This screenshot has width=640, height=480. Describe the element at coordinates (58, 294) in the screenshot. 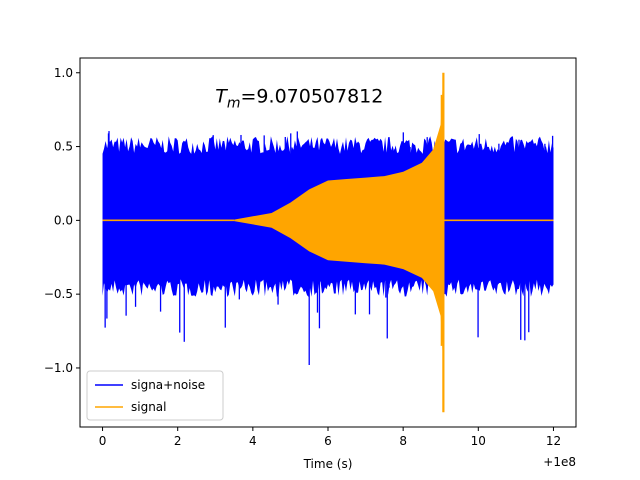

I see `y-tick-label: −0.5` at that location.